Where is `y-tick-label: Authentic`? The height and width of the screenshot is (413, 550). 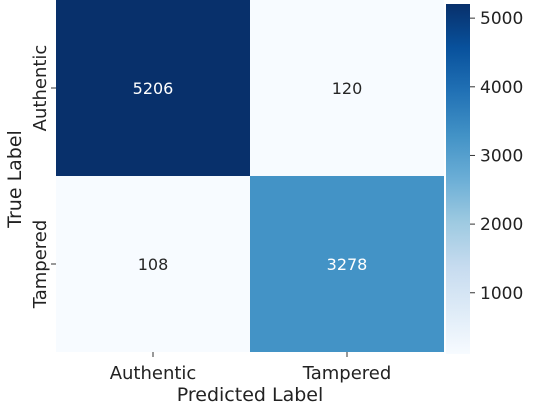 y-tick-label: Authentic is located at coordinates (40, 88).